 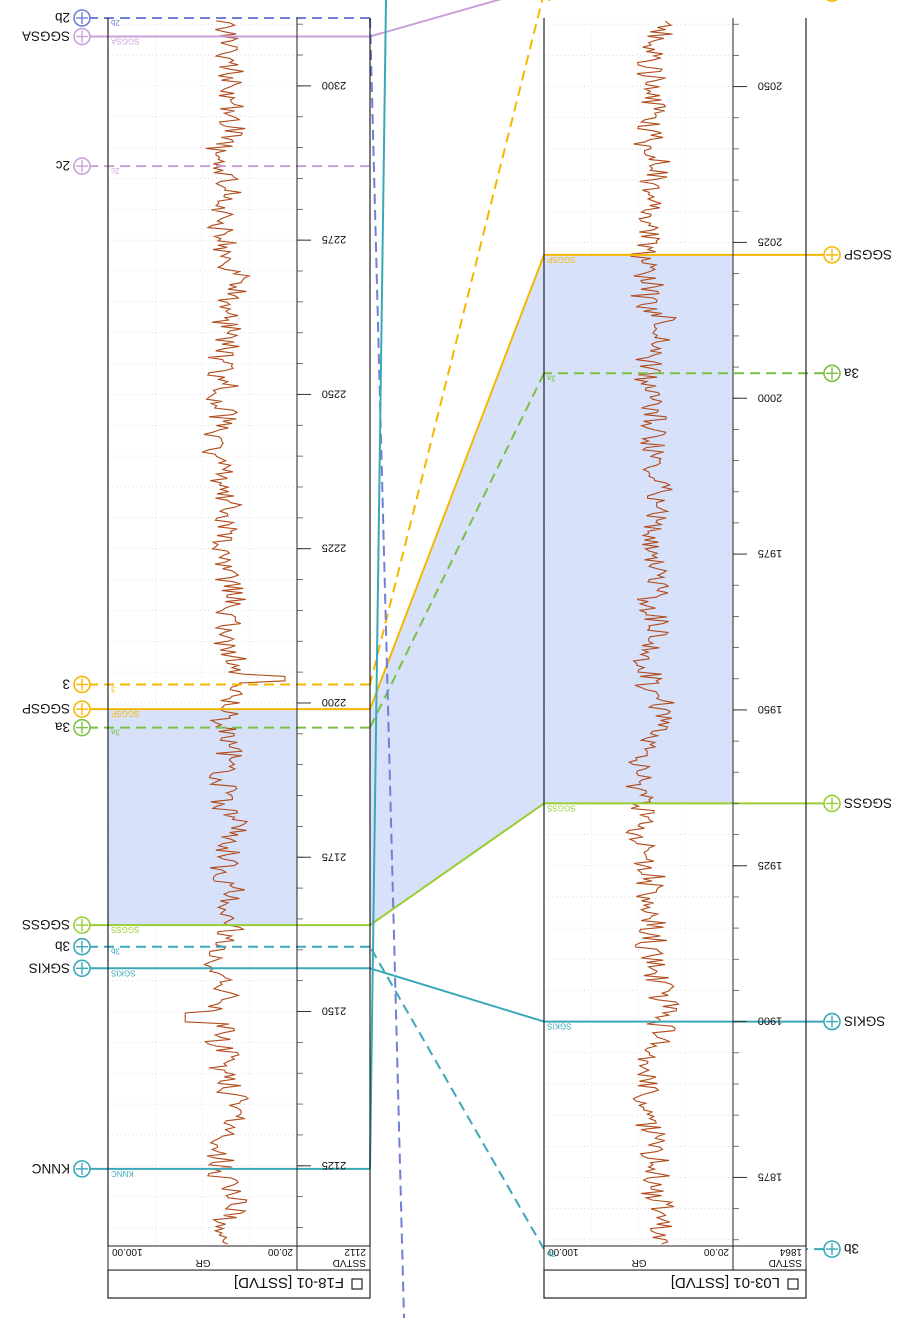 I want to click on well-title: L03-01 [SSTVD], so click(x=725, y=1282).